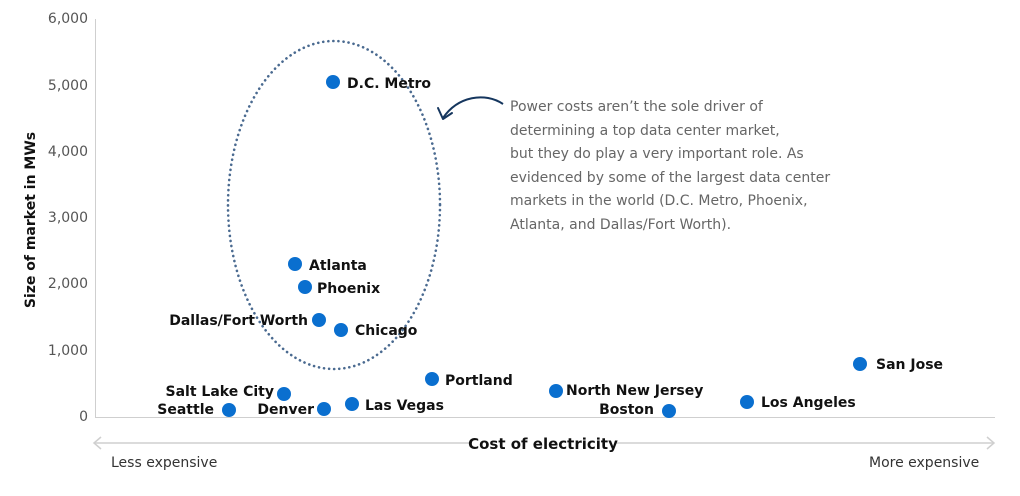  I want to click on annotation-line: Power costs aren’t the sole driver of, so click(636, 107).